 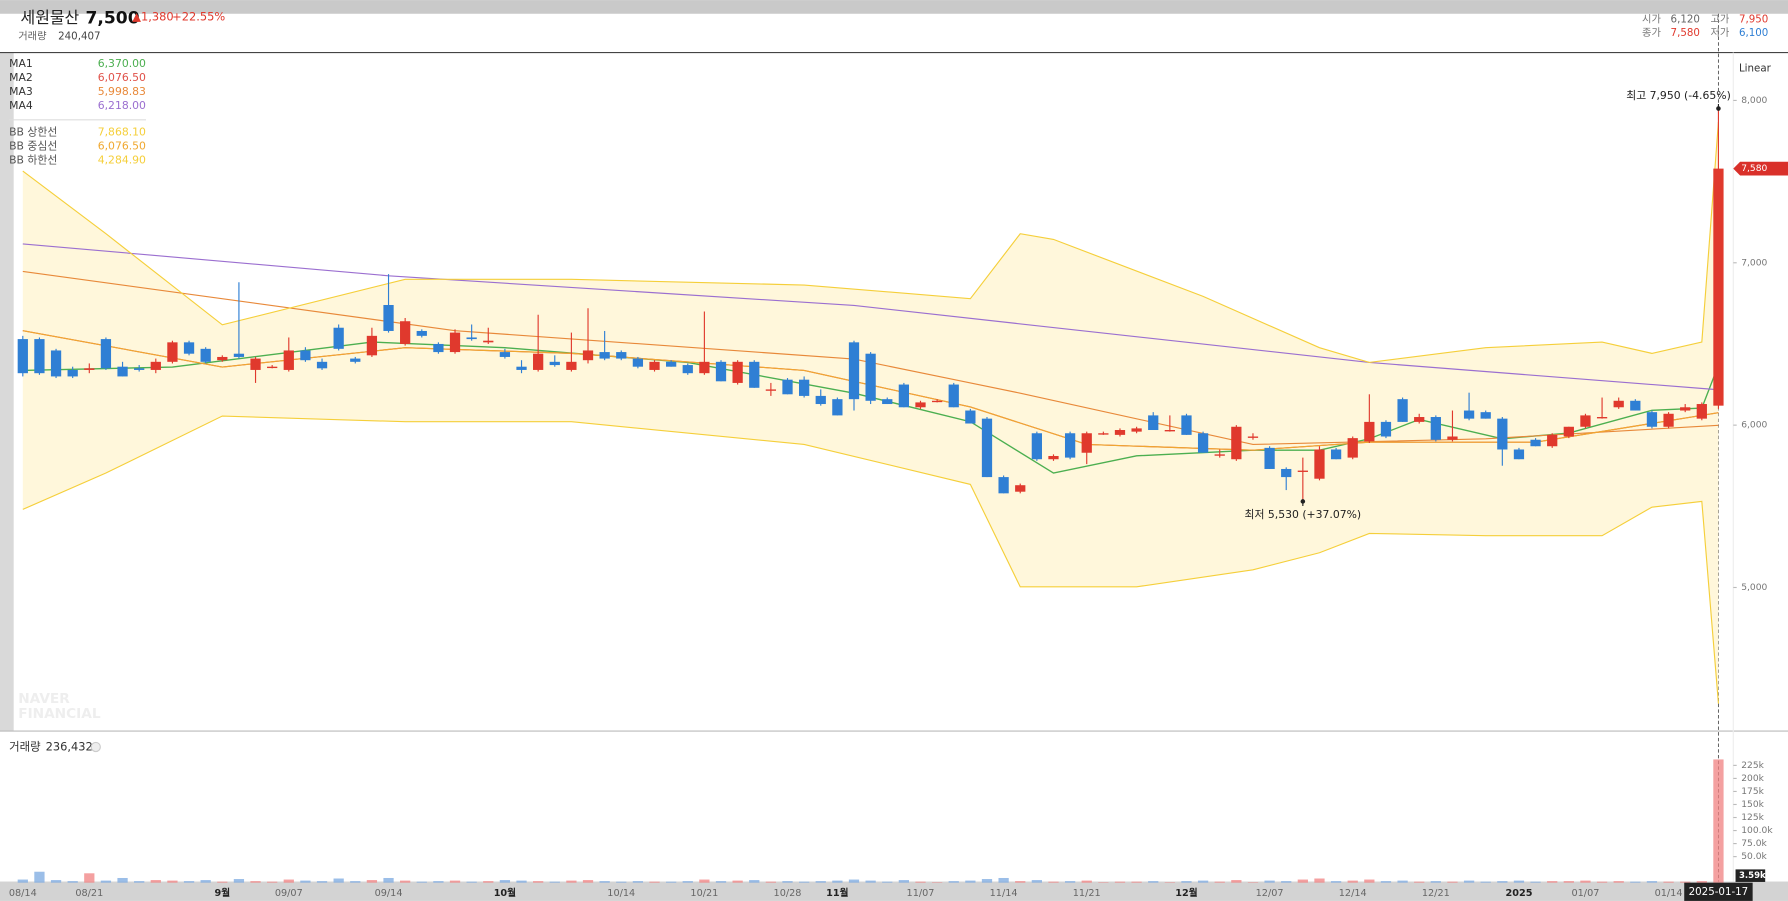 What do you see at coordinates (122, 105) in the screenshot?
I see `legend-value: 6,218.00` at bounding box center [122, 105].